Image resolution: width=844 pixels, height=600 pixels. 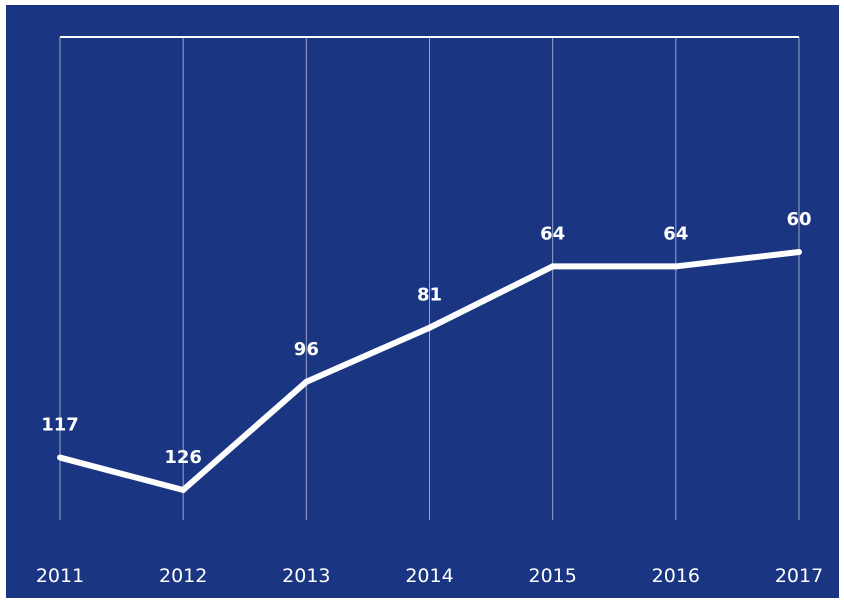 What do you see at coordinates (183, 490) in the screenshot?
I see `data-point-2012` at bounding box center [183, 490].